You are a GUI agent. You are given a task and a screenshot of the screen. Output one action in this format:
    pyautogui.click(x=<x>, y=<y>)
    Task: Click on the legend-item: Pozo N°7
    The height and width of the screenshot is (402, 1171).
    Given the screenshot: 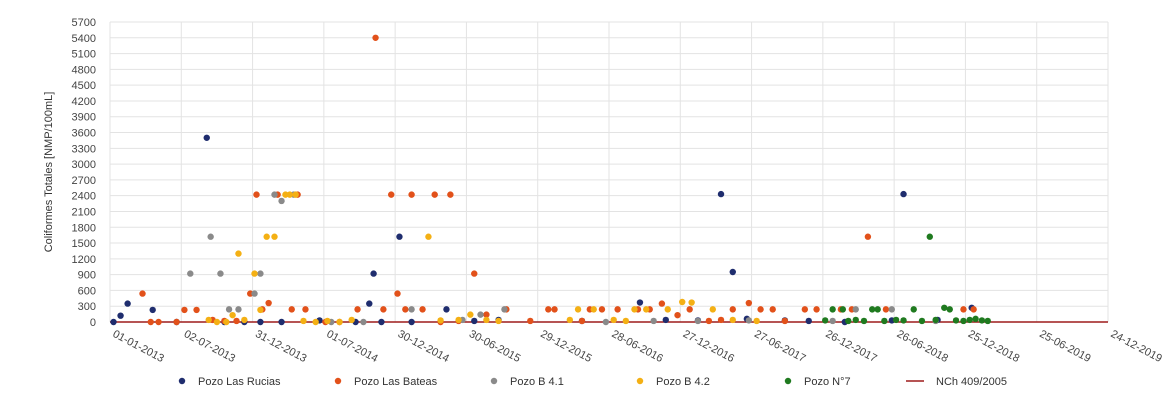 What is the action you would take?
    pyautogui.click(x=817, y=382)
    